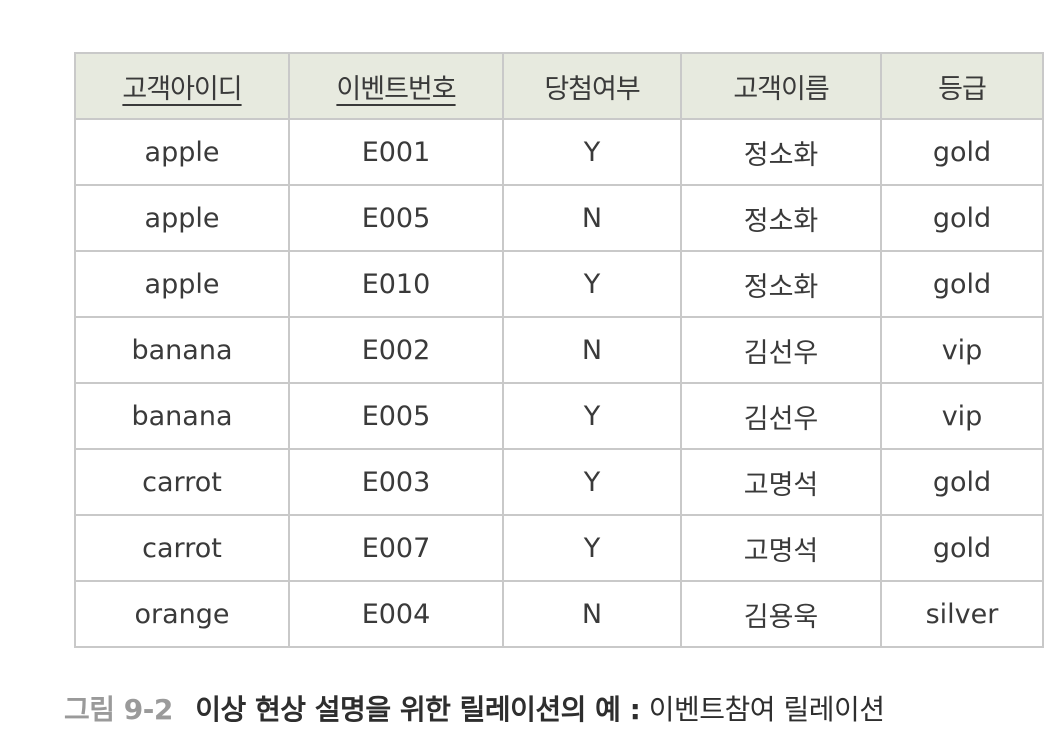 The width and height of the screenshot is (1064, 745). What do you see at coordinates (118, 709) in the screenshot?
I see `figure-number: 그림 9-2` at bounding box center [118, 709].